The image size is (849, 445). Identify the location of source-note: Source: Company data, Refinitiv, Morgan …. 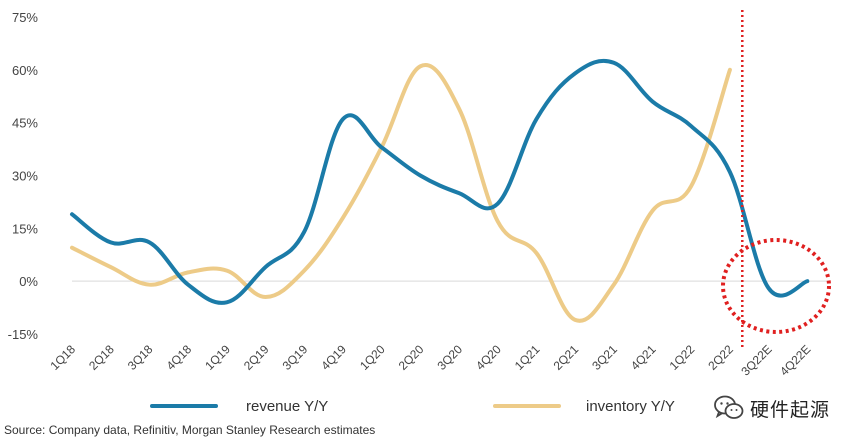
(190, 430).